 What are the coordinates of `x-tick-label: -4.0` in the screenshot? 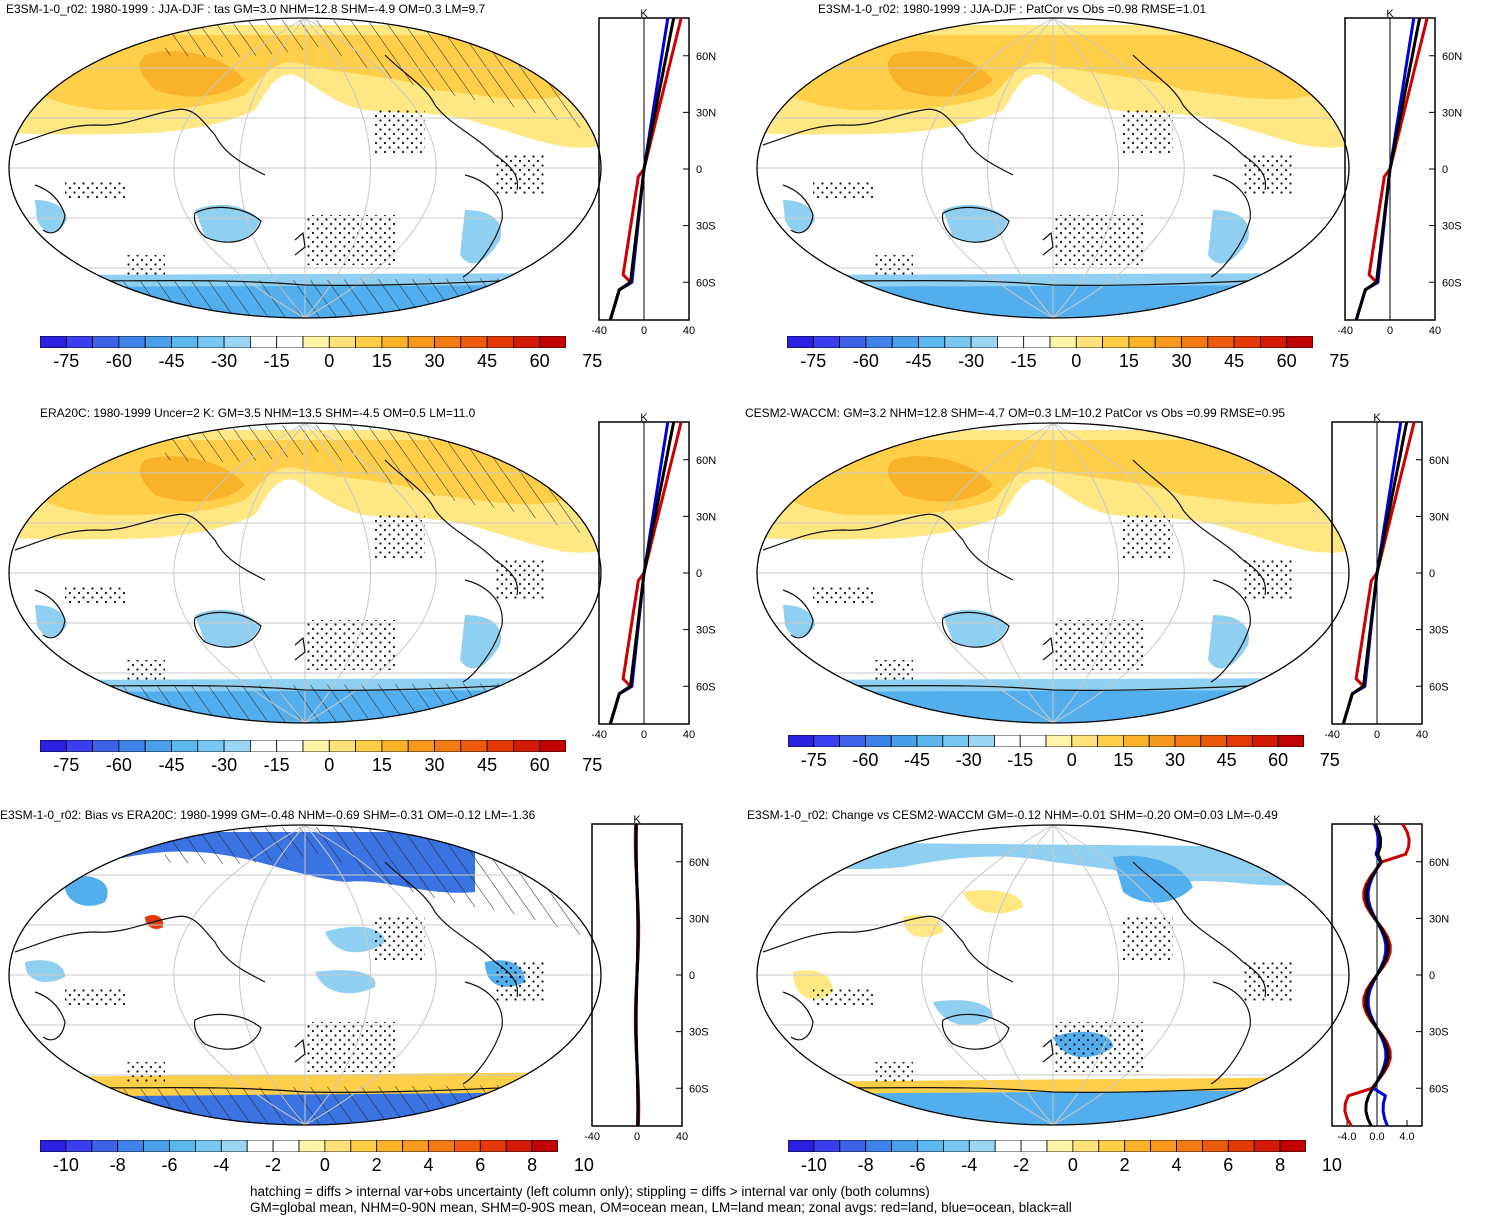 It's located at (1347, 1137).